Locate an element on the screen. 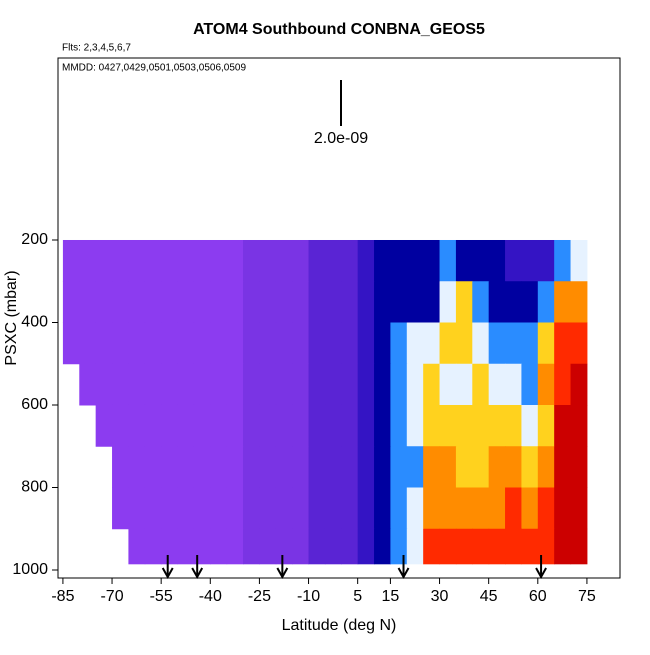  x-tick-label: 30 is located at coordinates (440, 596).